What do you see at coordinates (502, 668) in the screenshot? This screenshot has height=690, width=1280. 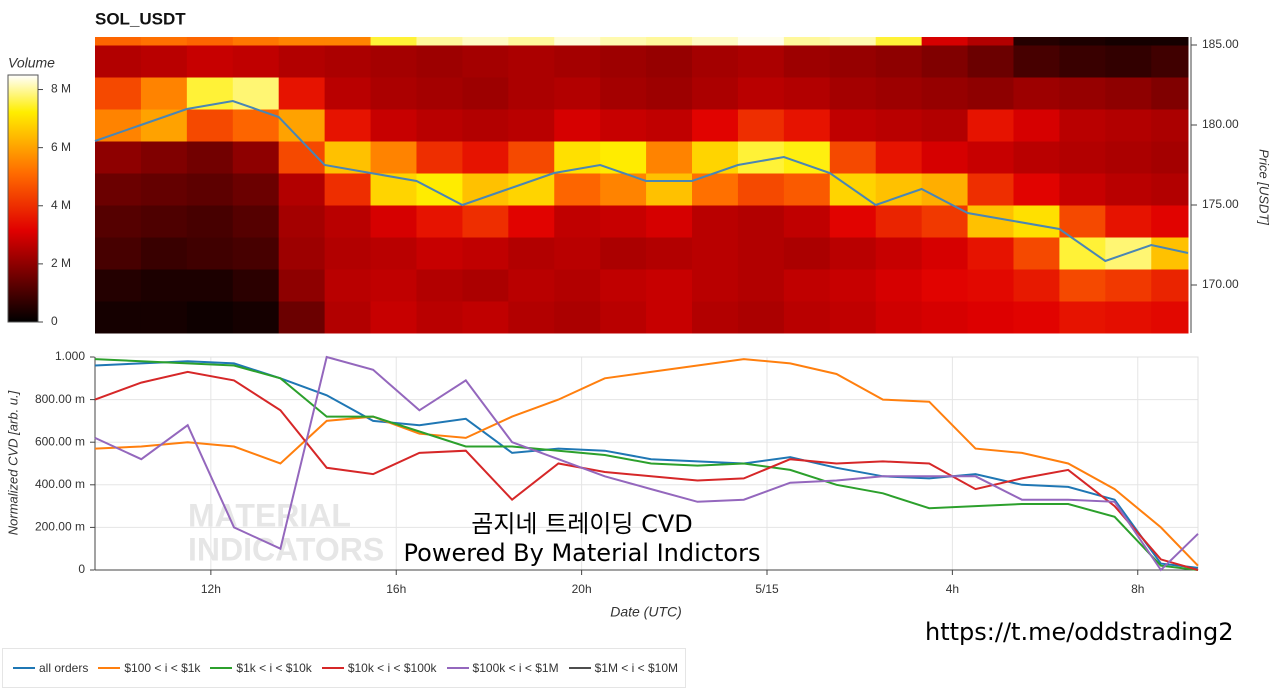 I see `legend-item: $100k < i < $1M` at bounding box center [502, 668].